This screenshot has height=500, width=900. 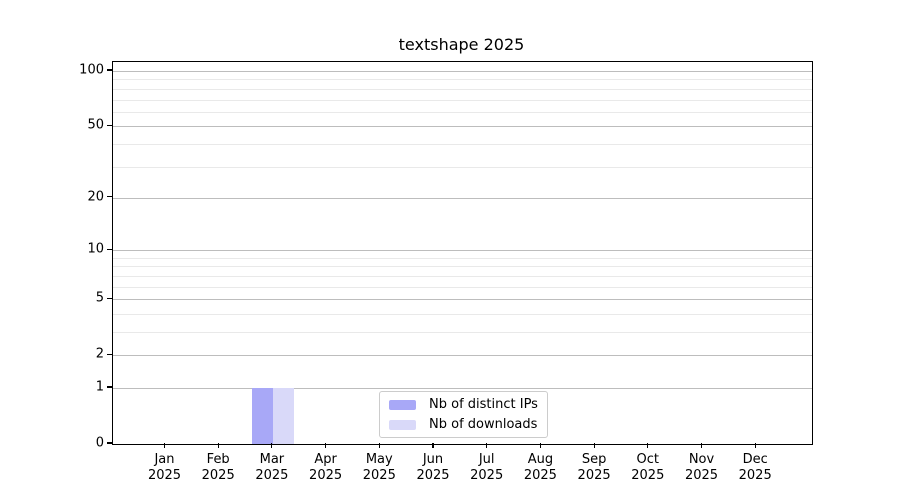 What do you see at coordinates (483, 404) in the screenshot?
I see `legend-label-distinct-ips: Nb of distinct IPs` at bounding box center [483, 404].